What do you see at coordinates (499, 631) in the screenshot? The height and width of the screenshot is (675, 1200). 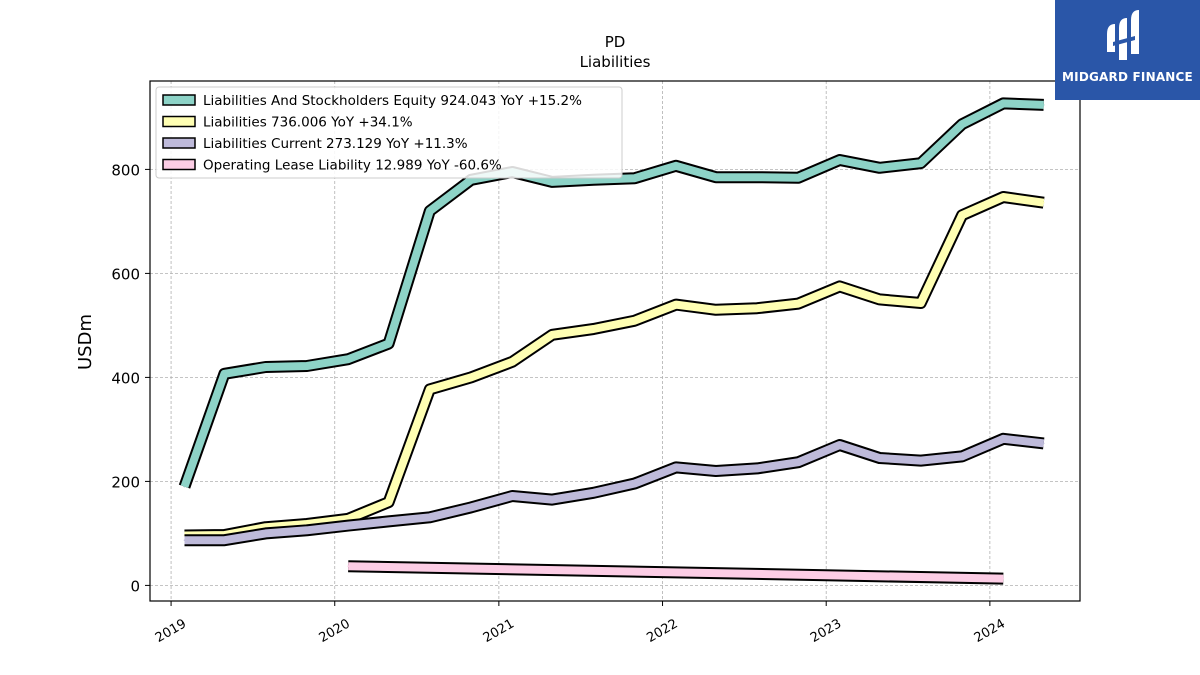 I see `x-tick-label: 2021` at bounding box center [499, 631].